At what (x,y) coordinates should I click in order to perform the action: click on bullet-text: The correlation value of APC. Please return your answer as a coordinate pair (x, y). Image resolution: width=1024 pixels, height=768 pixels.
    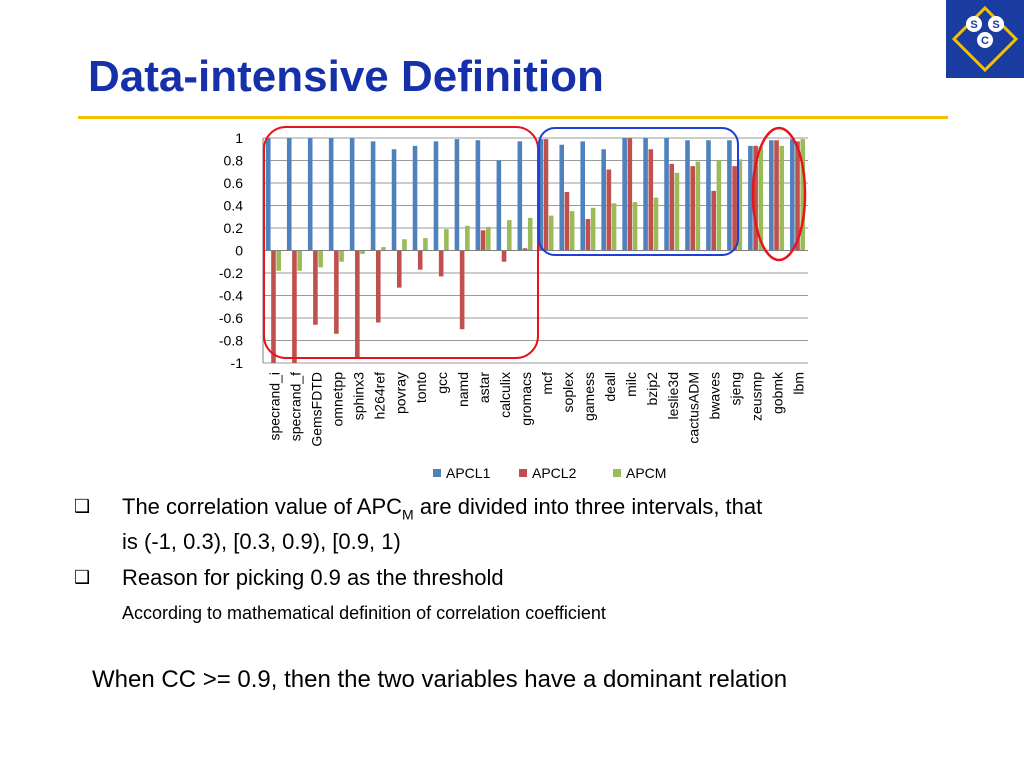
    Looking at the image, I should click on (262, 506).